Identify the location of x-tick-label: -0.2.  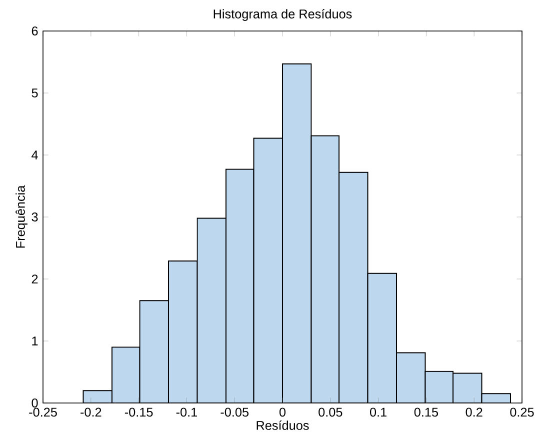
(91, 412).